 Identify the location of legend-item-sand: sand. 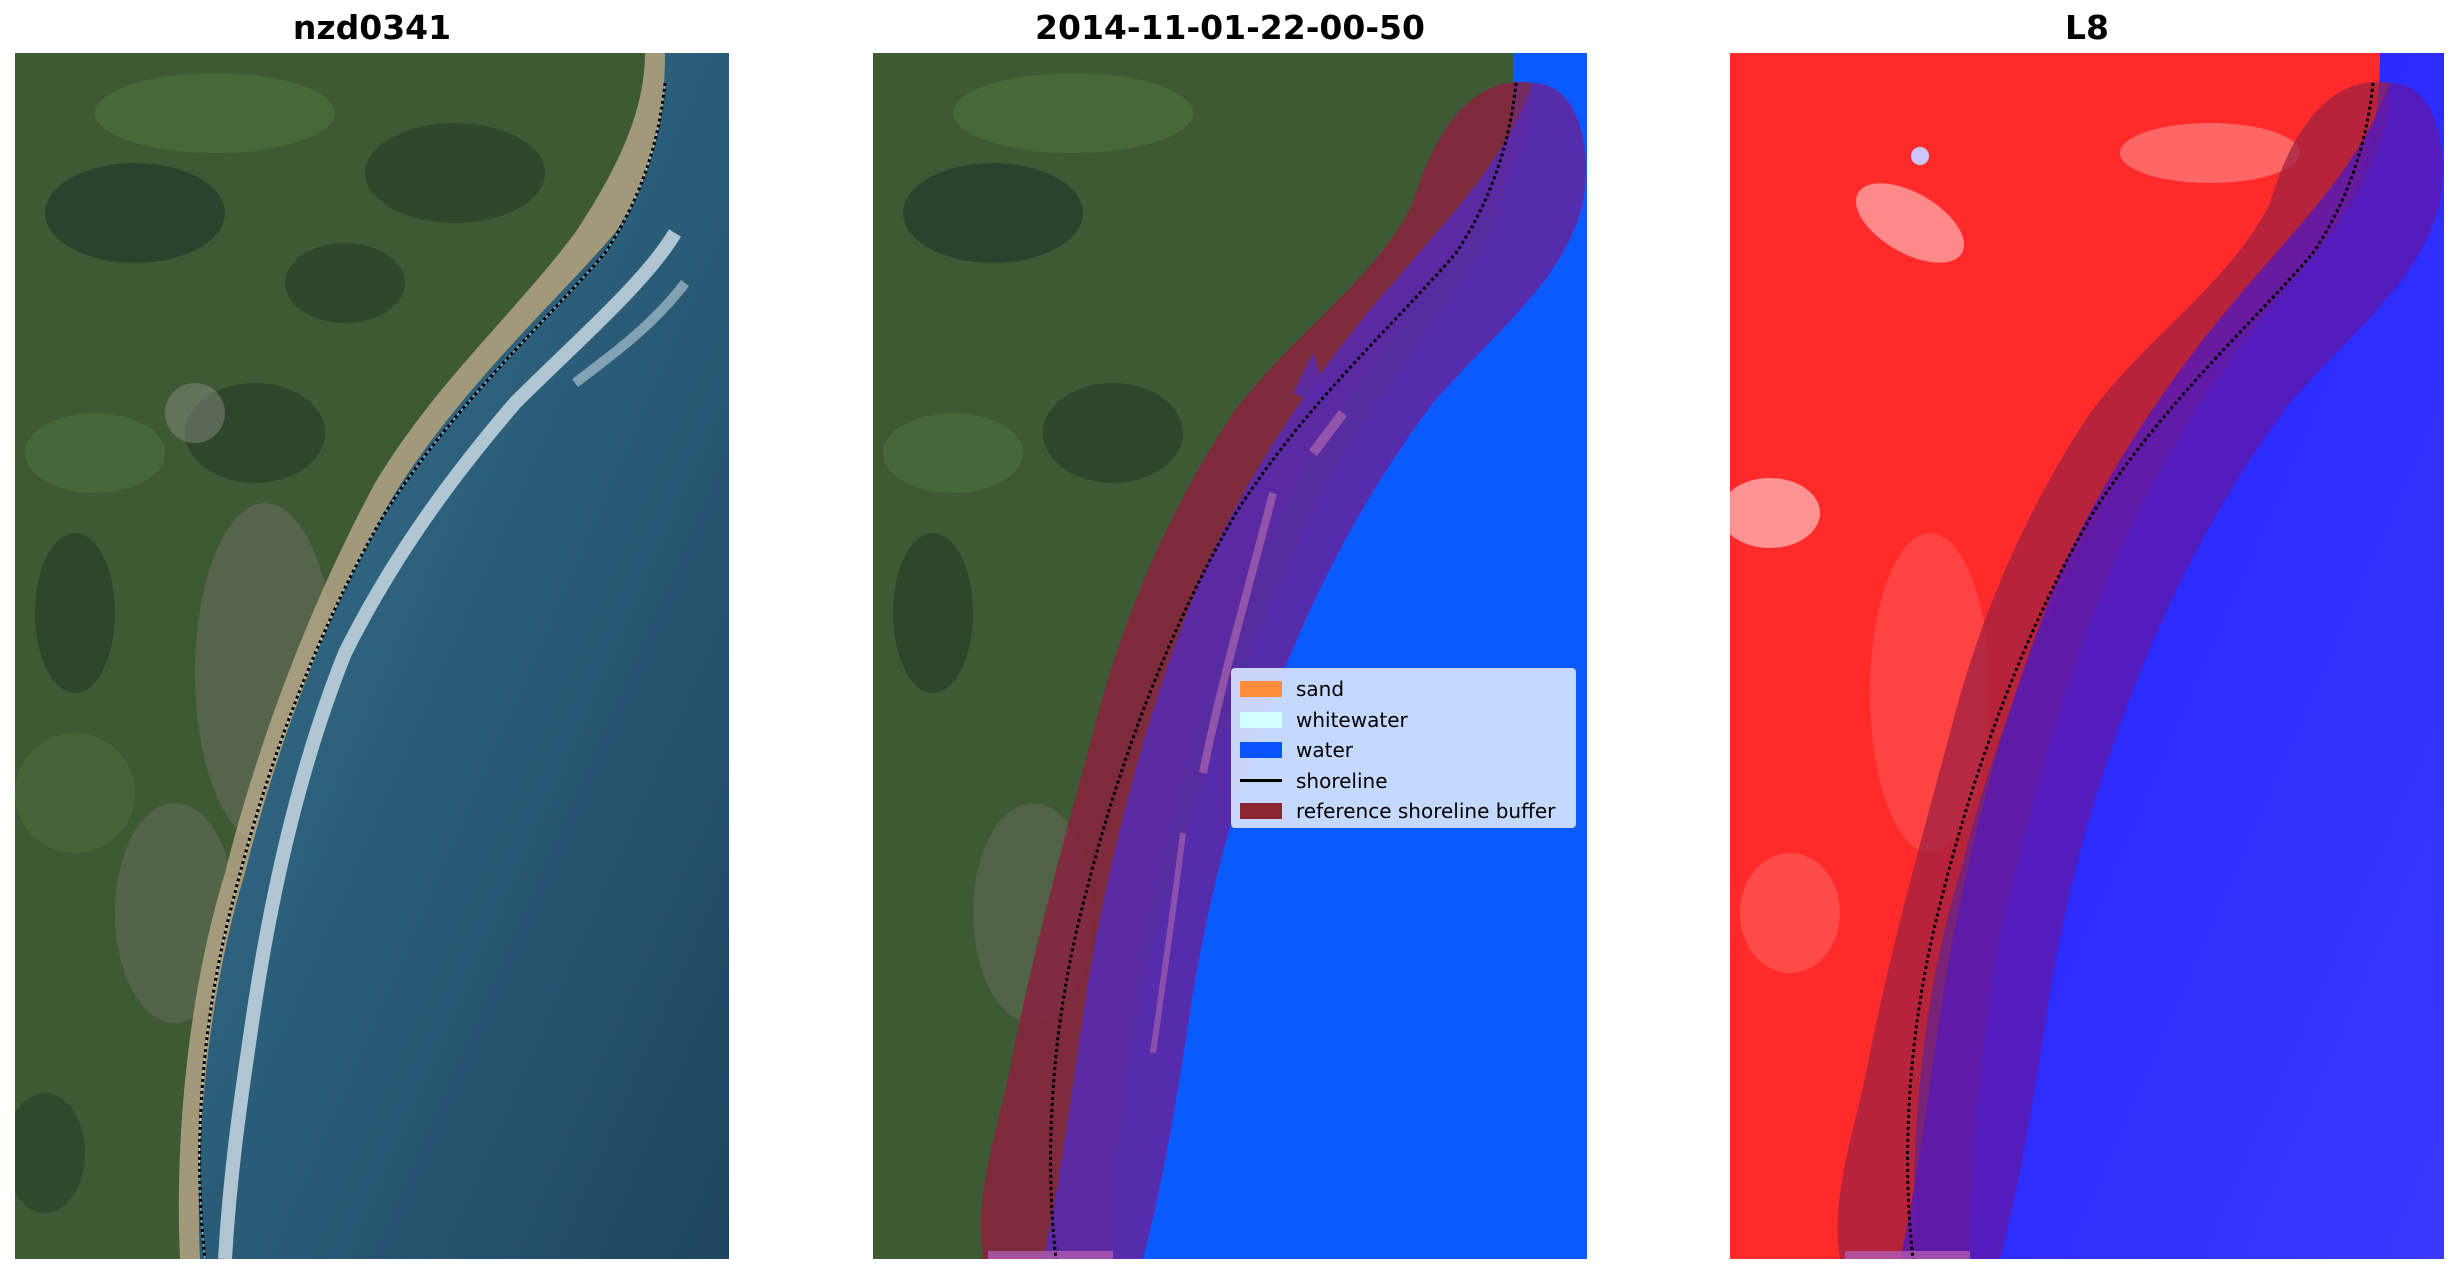
(1403, 689).